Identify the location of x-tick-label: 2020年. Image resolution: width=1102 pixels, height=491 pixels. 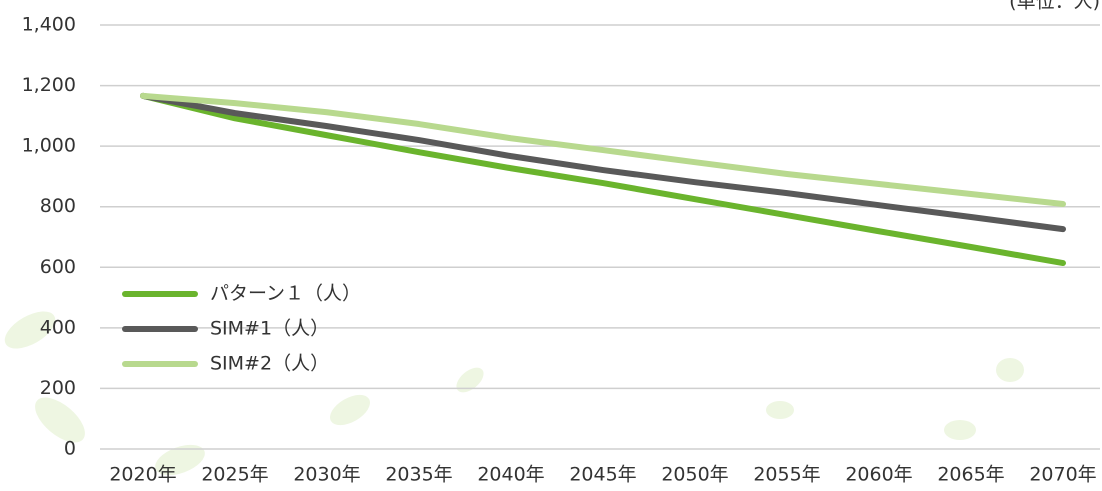
(142, 475).